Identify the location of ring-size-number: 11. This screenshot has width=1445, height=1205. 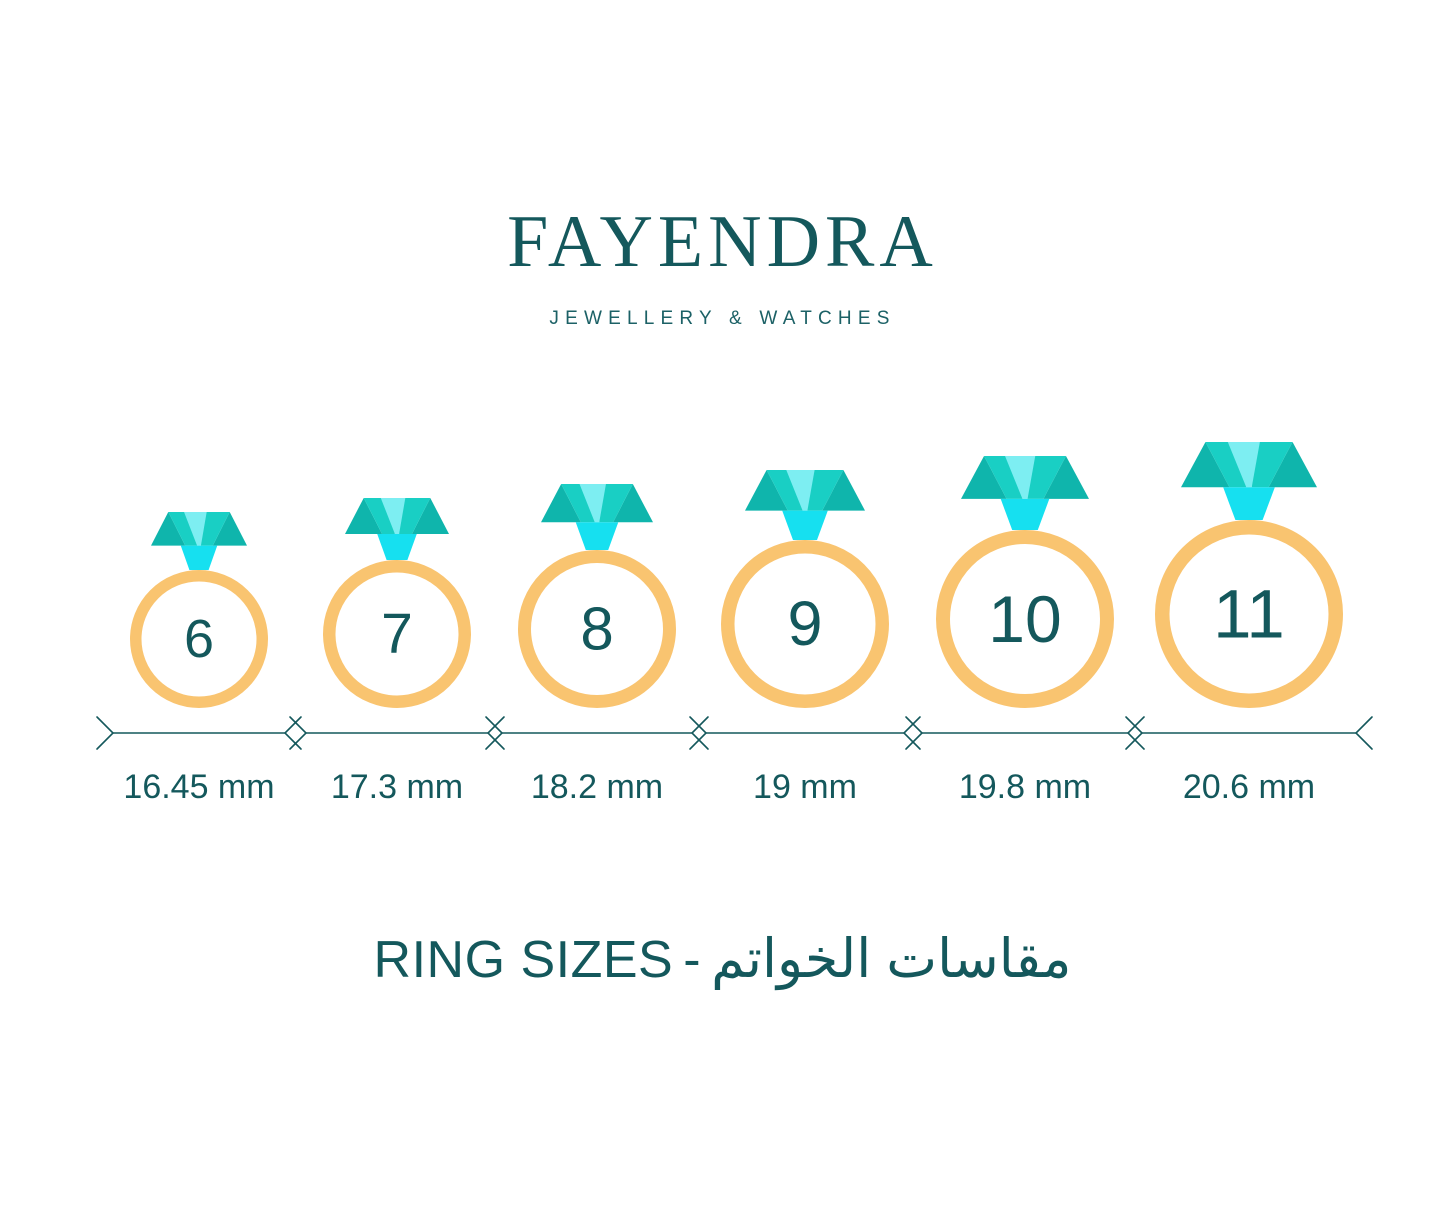
(1249, 614).